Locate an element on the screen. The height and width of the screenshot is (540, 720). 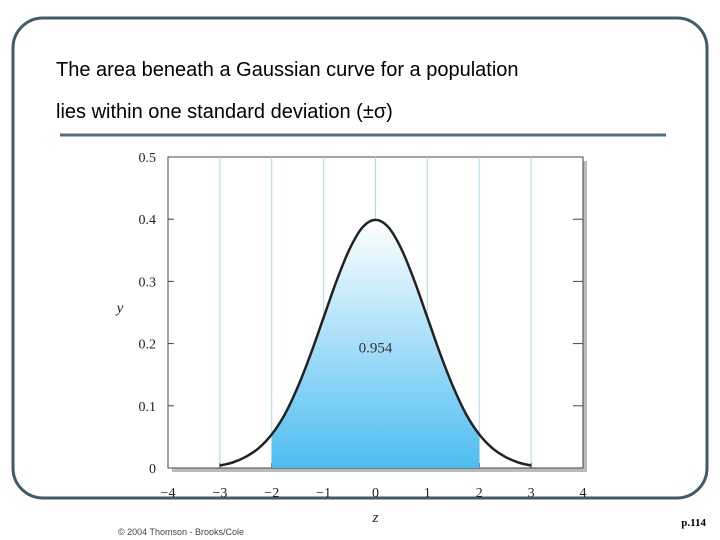
x-tick-label: 1 is located at coordinates (427, 493).